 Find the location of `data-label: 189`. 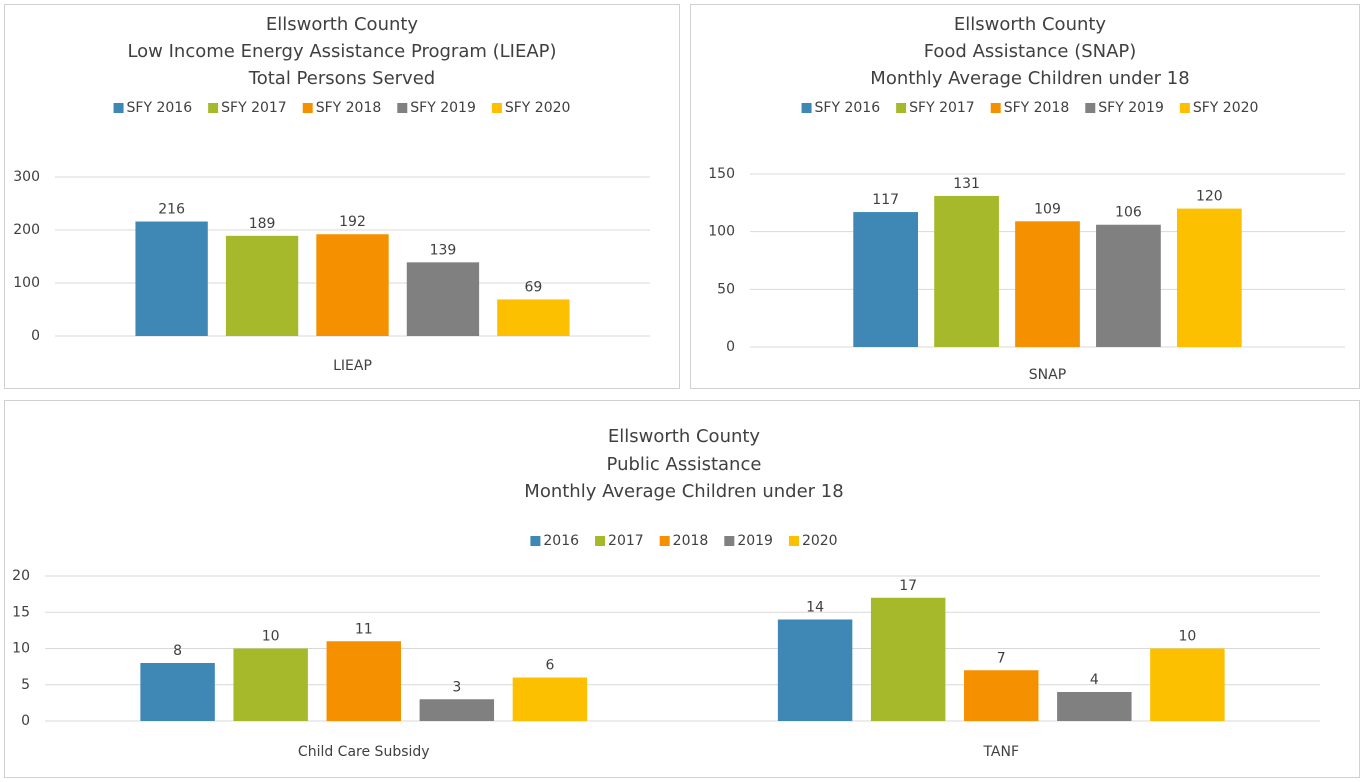

data-label: 189 is located at coordinates (262, 224).